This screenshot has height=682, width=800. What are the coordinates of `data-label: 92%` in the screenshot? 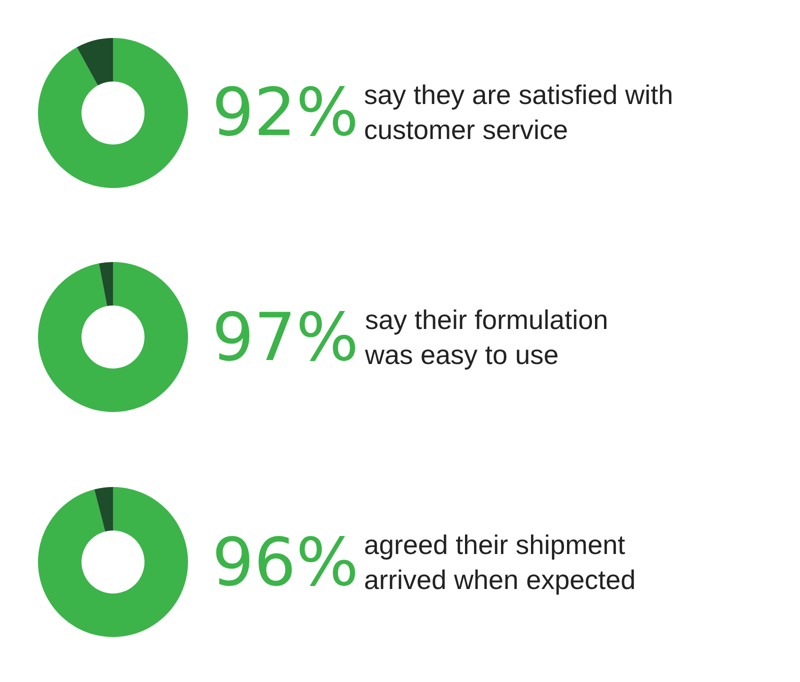 It's located at (285, 112).